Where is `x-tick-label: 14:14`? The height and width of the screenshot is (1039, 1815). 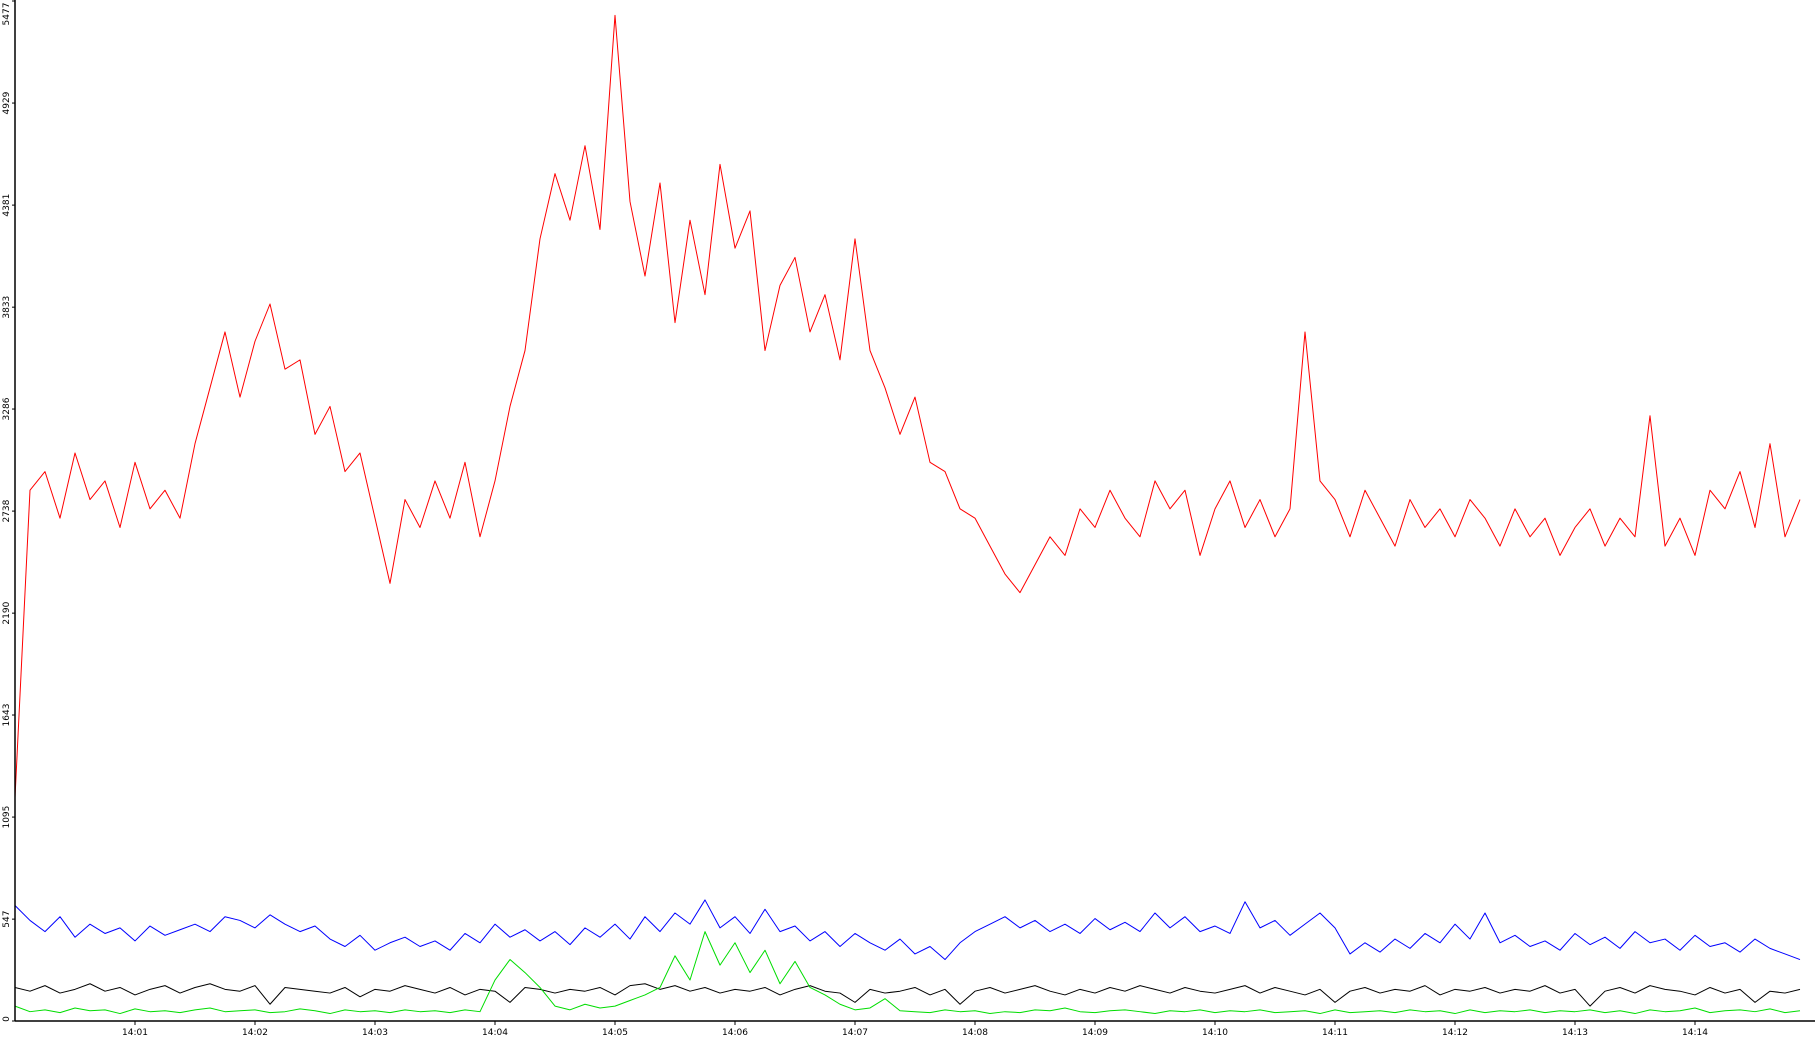
x-tick-label: 14:14 is located at coordinates (1695, 1033).